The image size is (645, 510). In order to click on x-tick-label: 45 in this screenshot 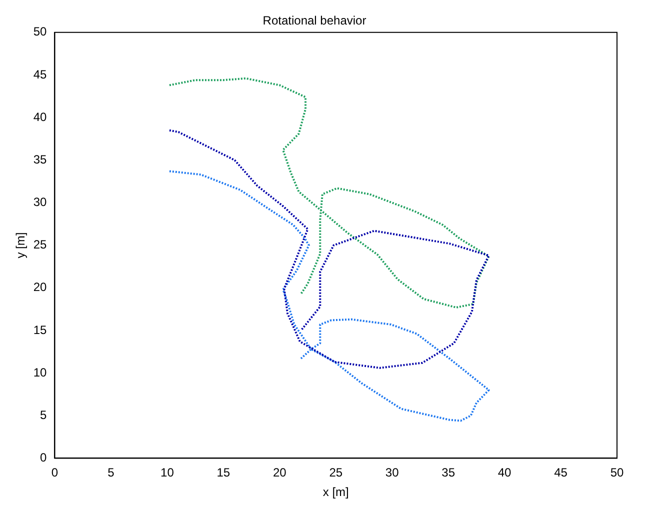, I will do `click(561, 473)`.